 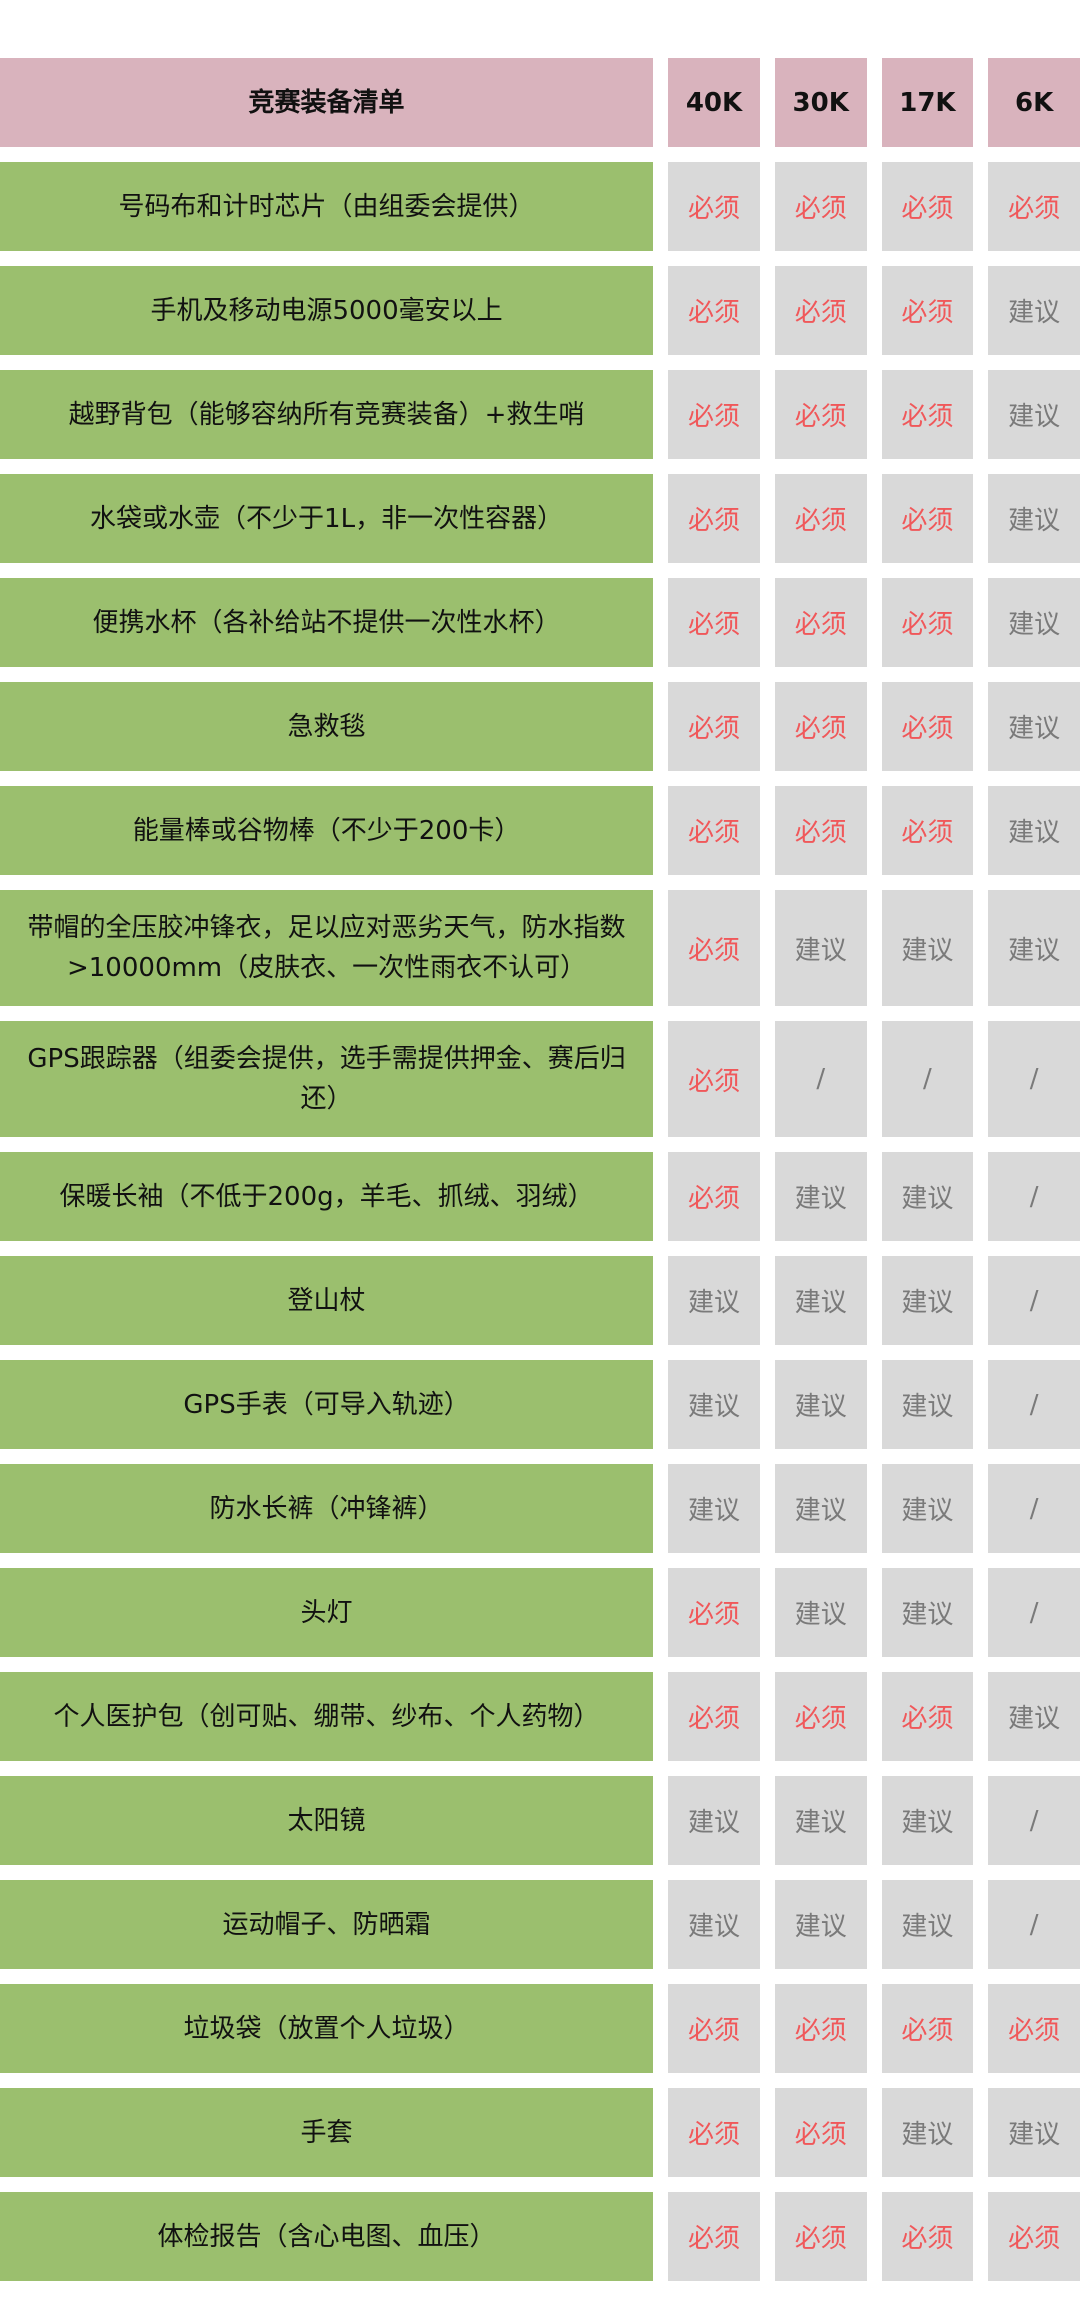 I want to click on column-header-6k: 6K, so click(x=1034, y=102).